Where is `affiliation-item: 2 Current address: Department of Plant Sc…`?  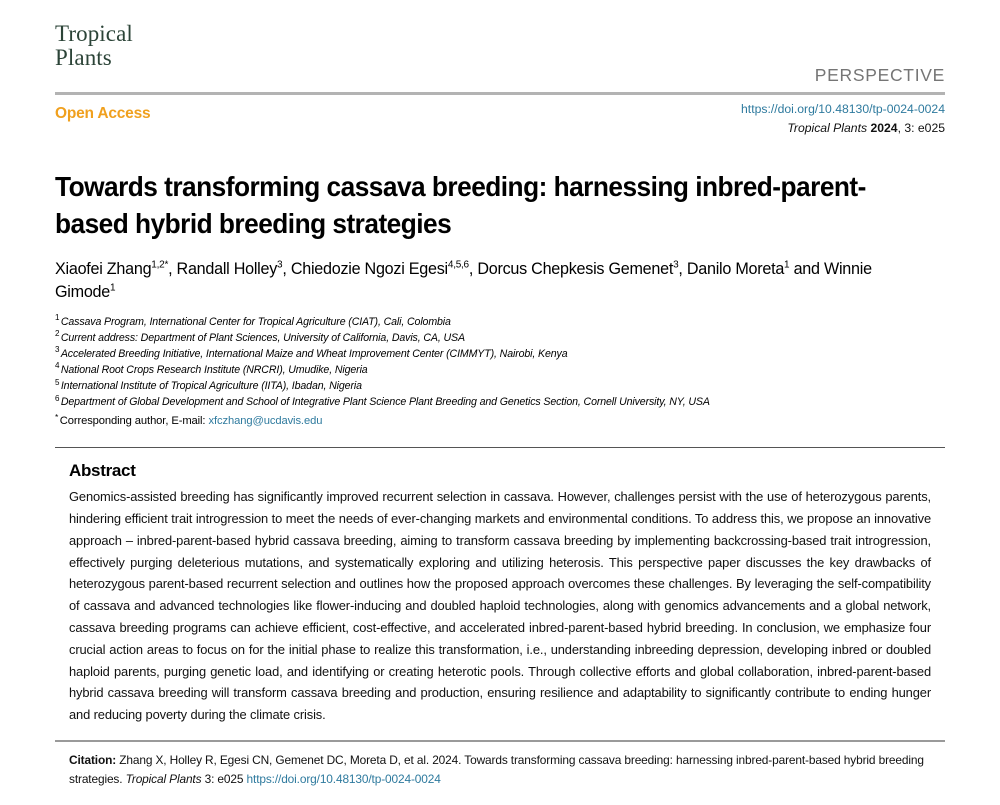
affiliation-item: 2 Current address: Department of Plant Sc… is located at coordinates (500, 338).